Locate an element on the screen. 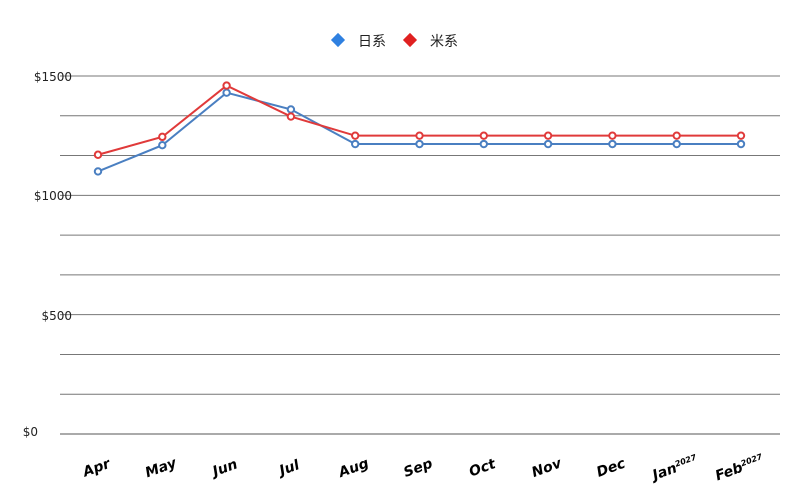 This screenshot has width=800, height=500. x-tick-label: Jan2027 is located at coordinates (674, 469).